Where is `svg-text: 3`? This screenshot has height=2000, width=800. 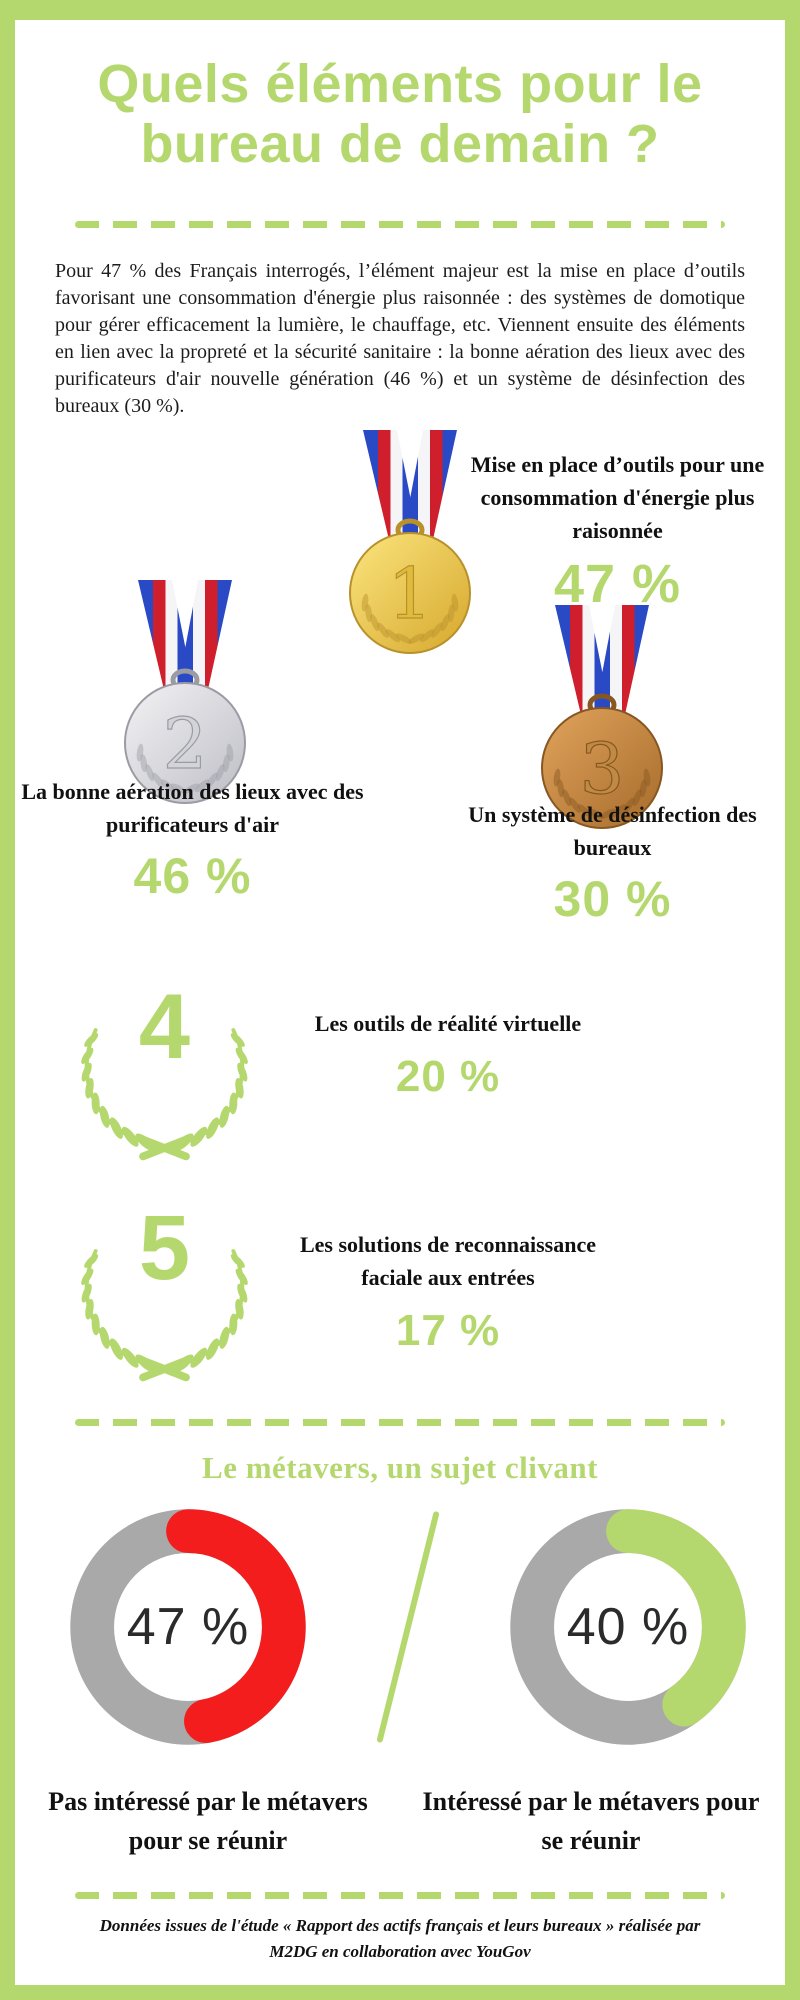
svg-text: 3 is located at coordinates (602, 769).